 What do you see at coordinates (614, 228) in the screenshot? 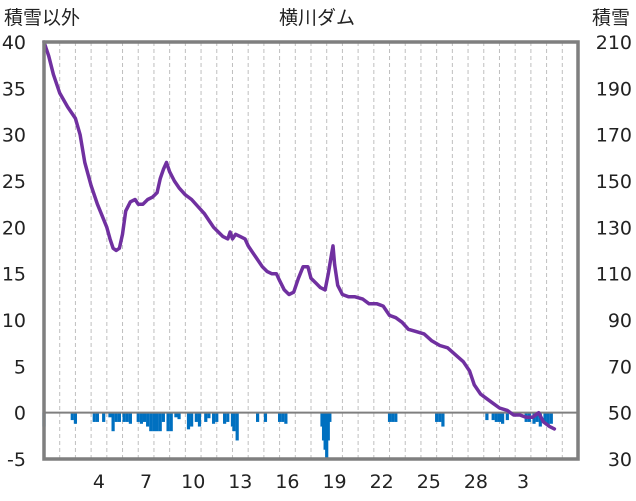
I see `right-tick-label: 130` at bounding box center [614, 228].